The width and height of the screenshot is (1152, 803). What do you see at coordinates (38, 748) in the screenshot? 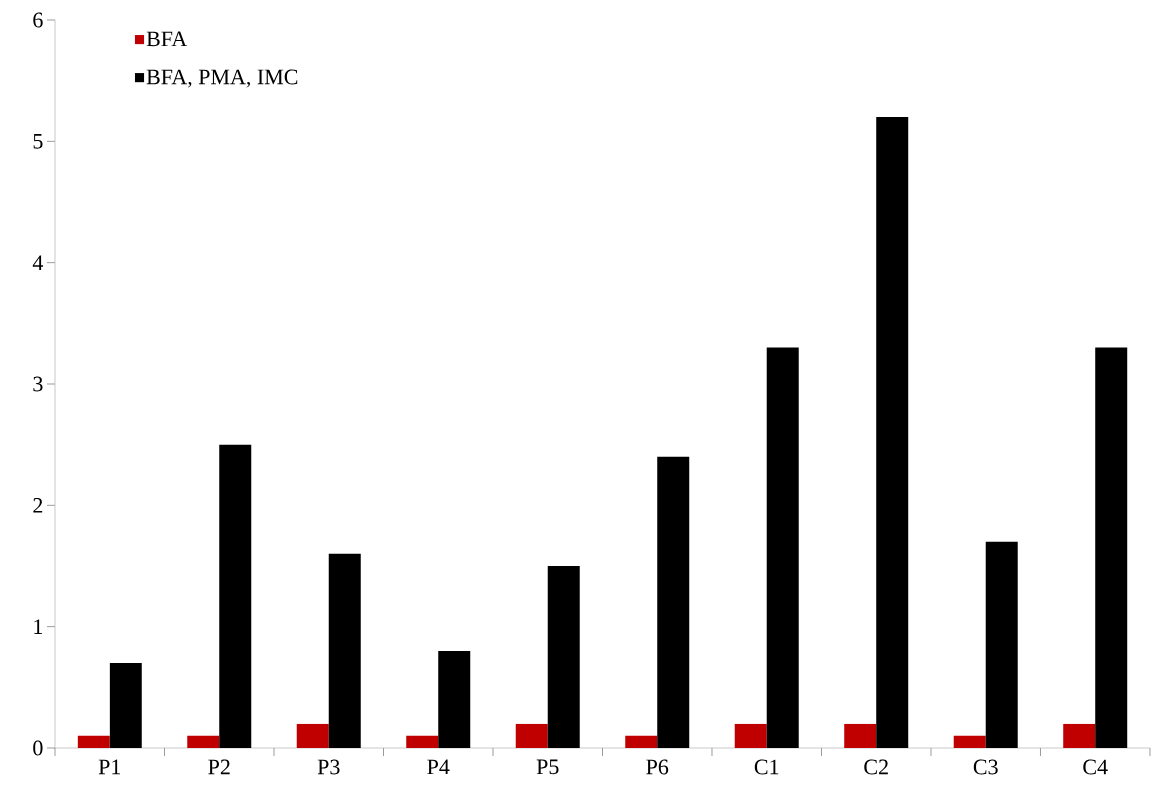
I see `y-tick-label: 0` at bounding box center [38, 748].